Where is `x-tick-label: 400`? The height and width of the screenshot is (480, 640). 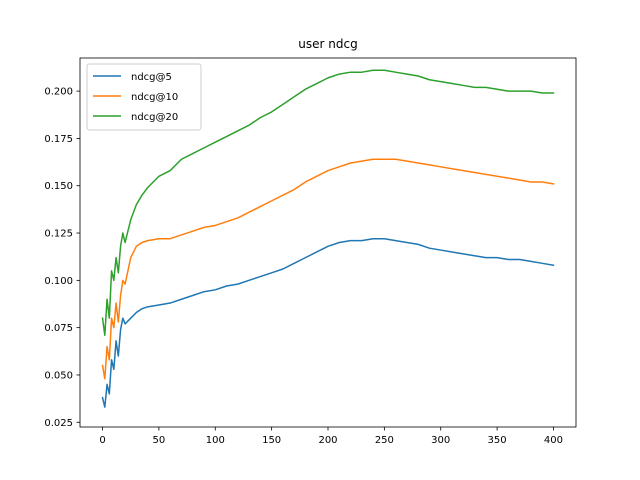 x-tick-label: 400 is located at coordinates (553, 440).